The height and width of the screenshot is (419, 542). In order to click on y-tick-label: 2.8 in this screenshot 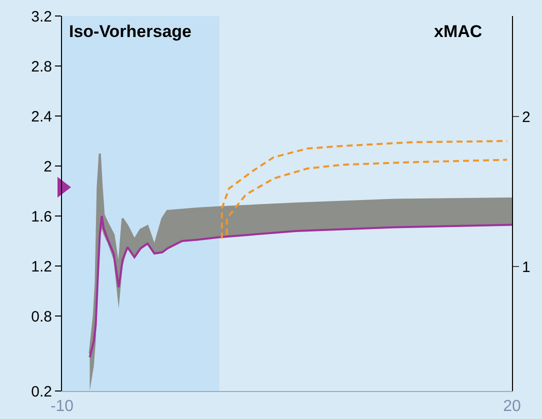, I will do `click(41, 67)`.